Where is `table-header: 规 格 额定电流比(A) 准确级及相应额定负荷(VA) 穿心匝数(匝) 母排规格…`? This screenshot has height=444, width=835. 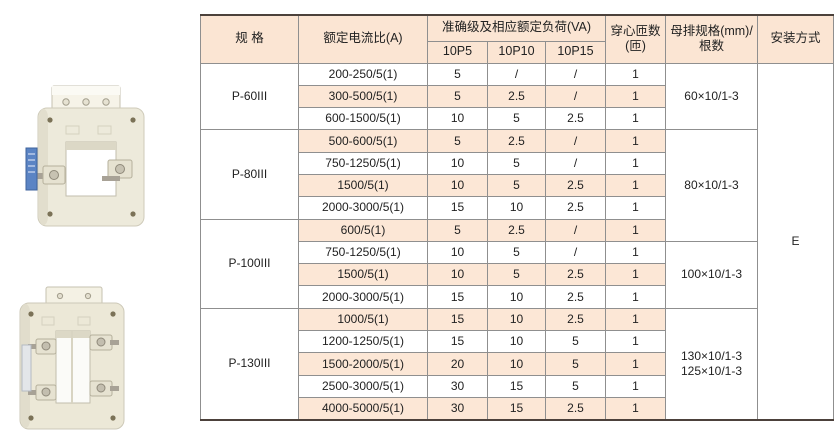 table-header: 规 格 额定电流比(A) 准确级及相应额定负荷(VA) 穿心匝数(匝) 母排规格… is located at coordinates (517, 39).